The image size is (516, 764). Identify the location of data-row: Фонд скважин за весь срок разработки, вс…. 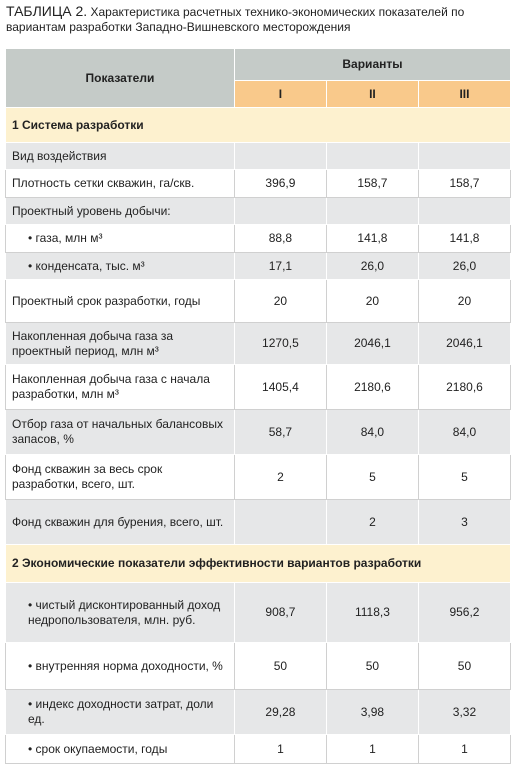
(258, 477).